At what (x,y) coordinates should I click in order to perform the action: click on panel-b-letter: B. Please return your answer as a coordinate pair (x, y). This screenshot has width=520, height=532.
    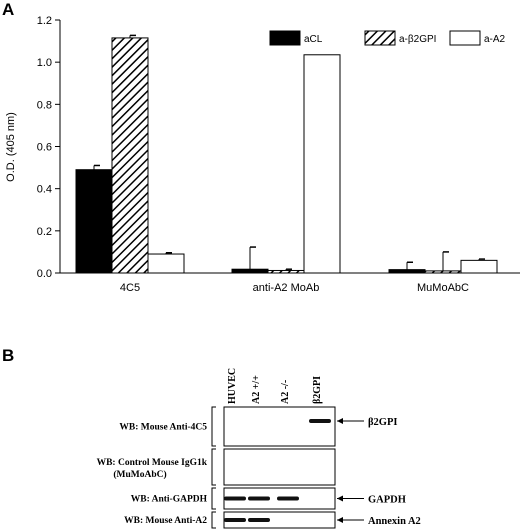
    Looking at the image, I should click on (8, 355).